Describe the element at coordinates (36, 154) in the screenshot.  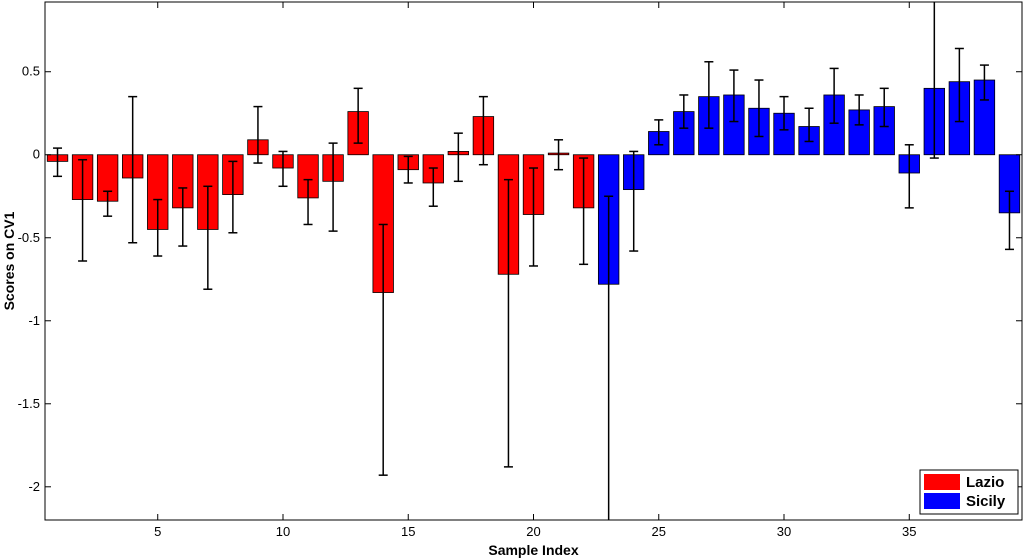
I see `y-tick-label-0: 0` at that location.